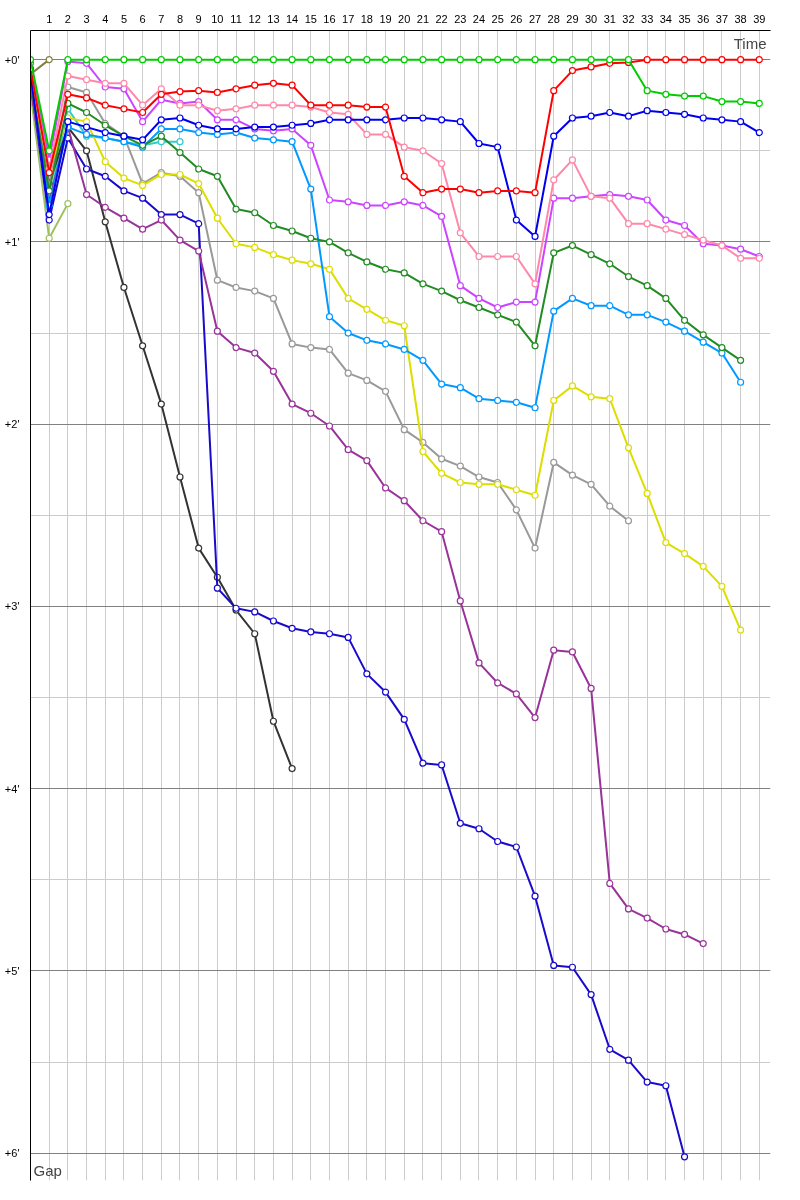 The height and width of the screenshot is (1200, 800). Describe the element at coordinates (329, 18) in the screenshot. I see `x-tick-label: 16` at that location.